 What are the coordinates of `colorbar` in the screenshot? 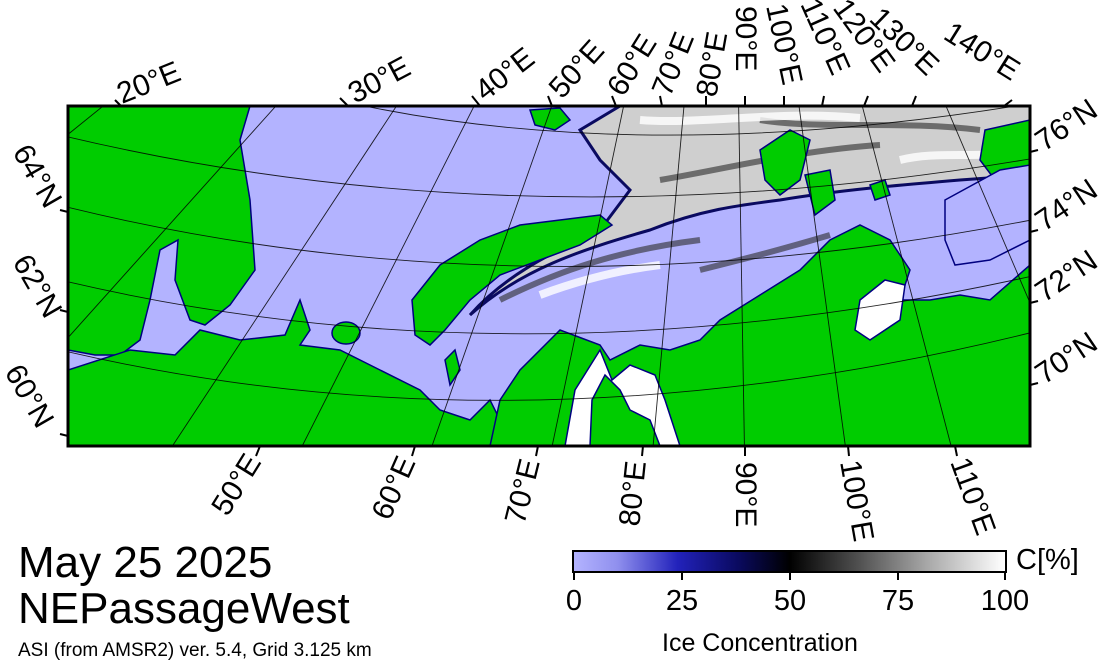 It's located at (789, 561).